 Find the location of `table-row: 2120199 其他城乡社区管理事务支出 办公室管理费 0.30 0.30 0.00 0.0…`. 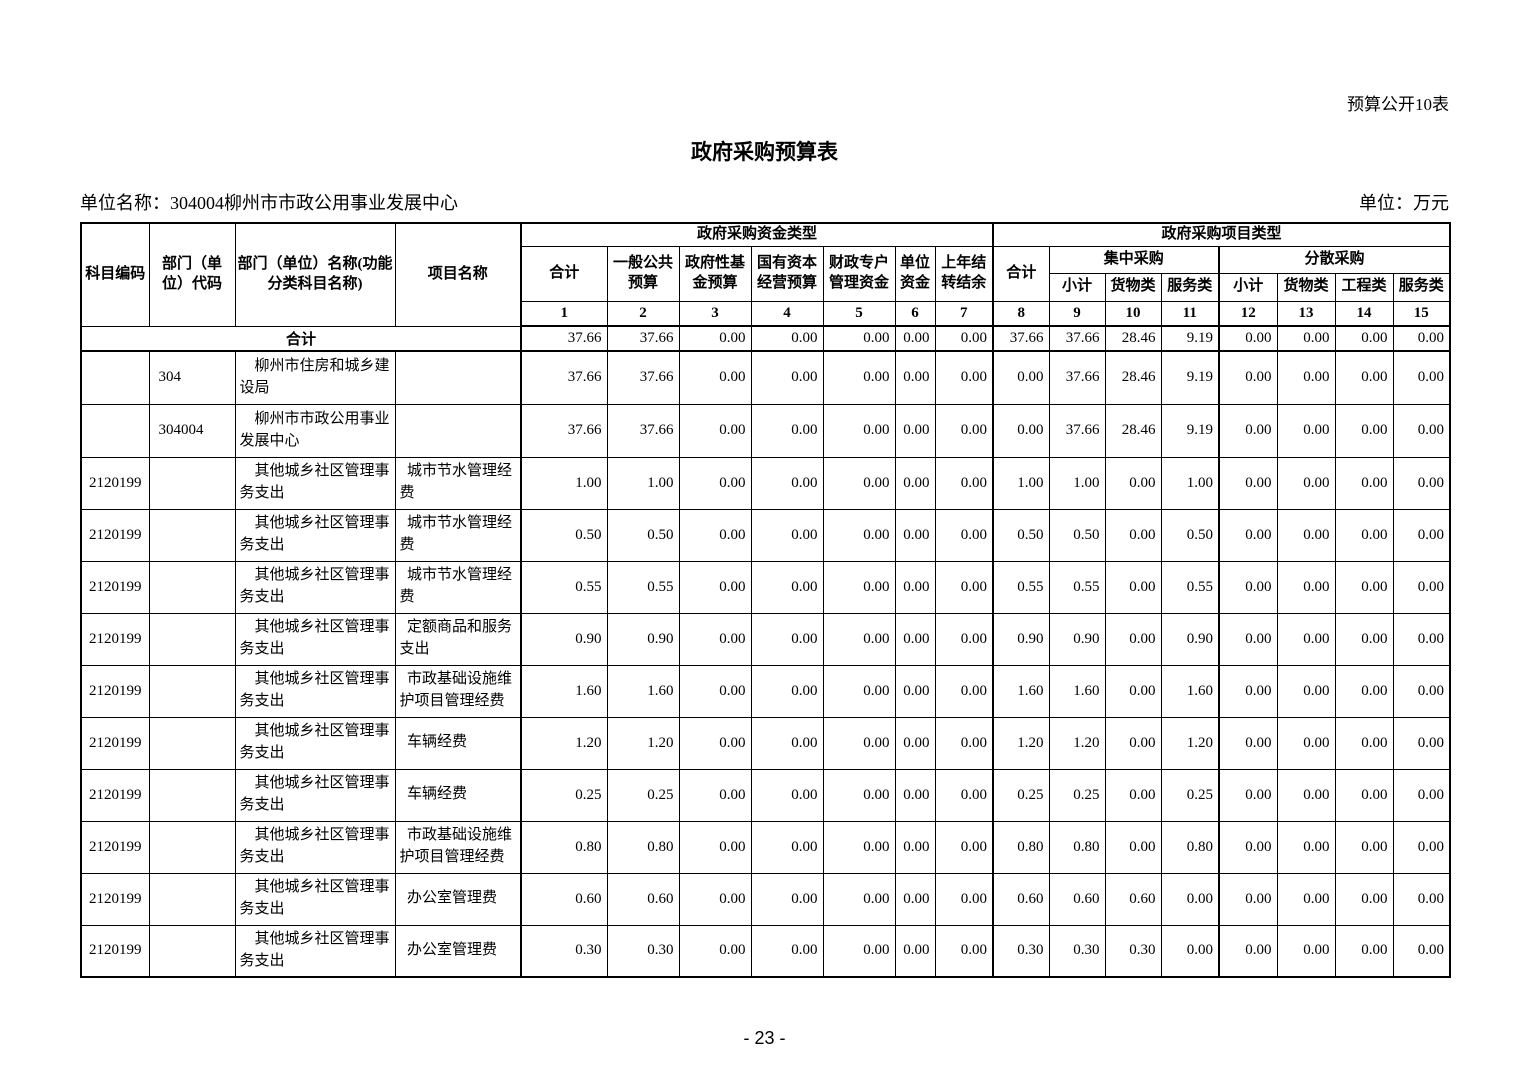

table-row: 2120199 其他城乡社区管理事务支出 办公室管理费 0.30 0.30 0.00 0.0… is located at coordinates (765, 951).